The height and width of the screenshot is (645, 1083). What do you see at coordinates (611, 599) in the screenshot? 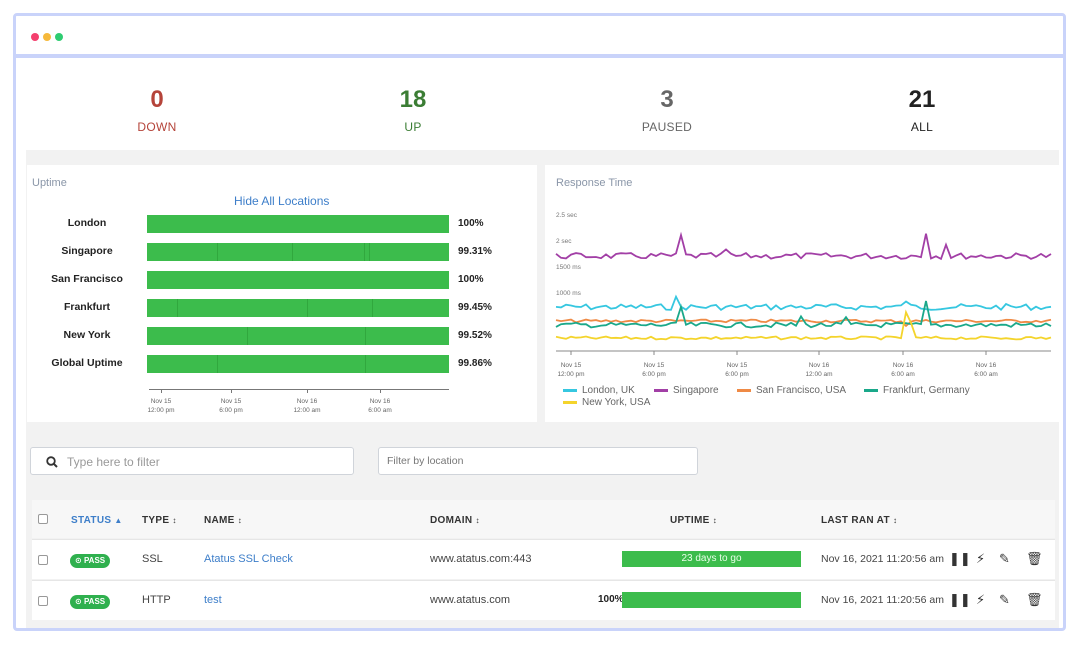
I see `row-uptime-pct: 100%` at bounding box center [611, 599].